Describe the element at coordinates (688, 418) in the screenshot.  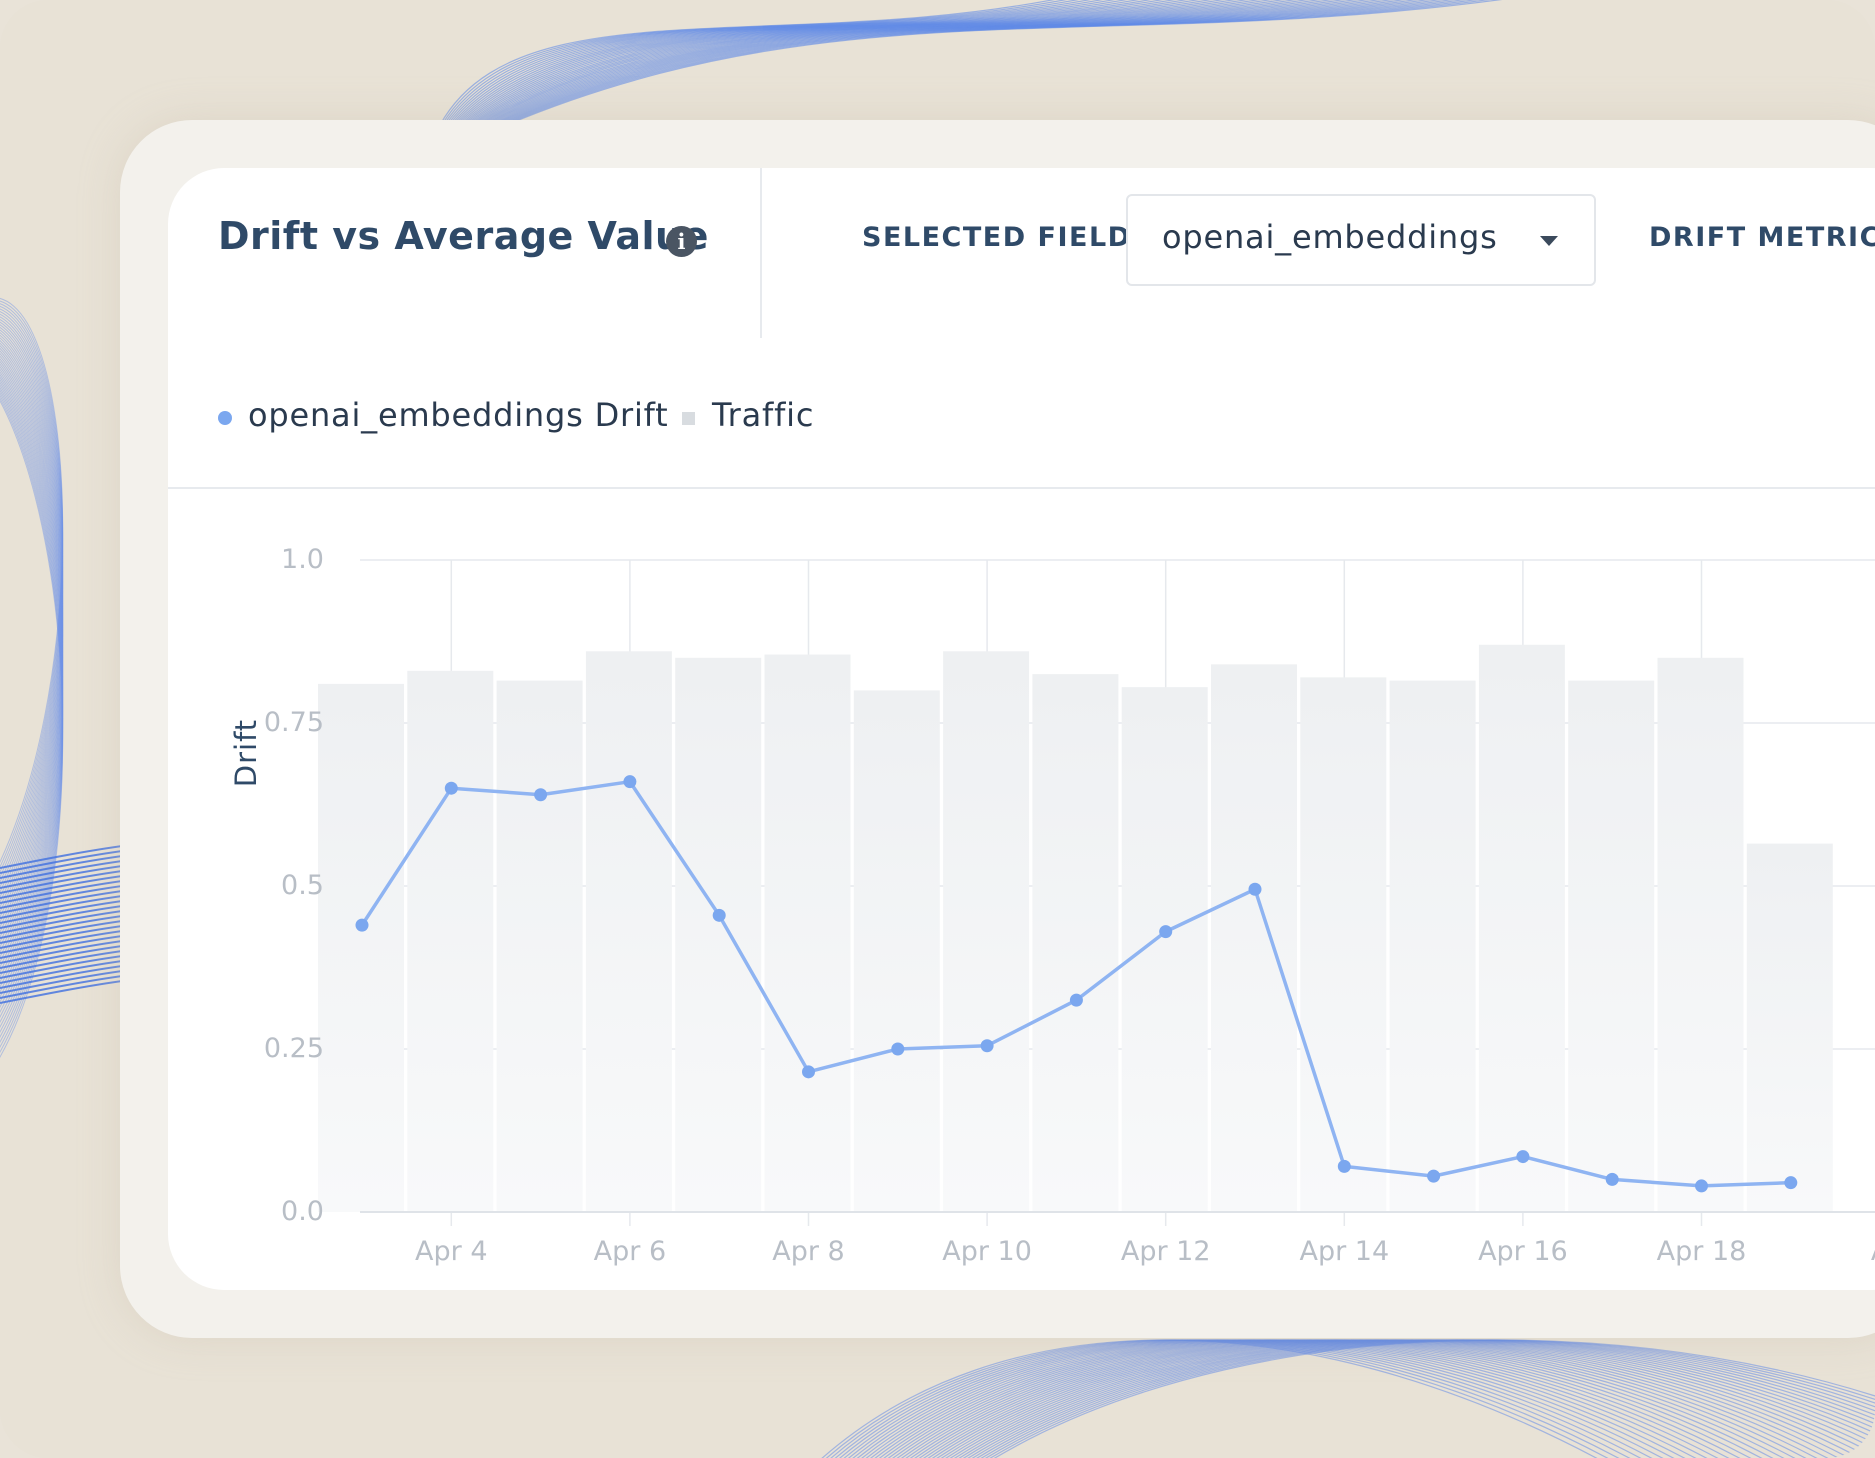
I see `legend-traffic-marker` at that location.